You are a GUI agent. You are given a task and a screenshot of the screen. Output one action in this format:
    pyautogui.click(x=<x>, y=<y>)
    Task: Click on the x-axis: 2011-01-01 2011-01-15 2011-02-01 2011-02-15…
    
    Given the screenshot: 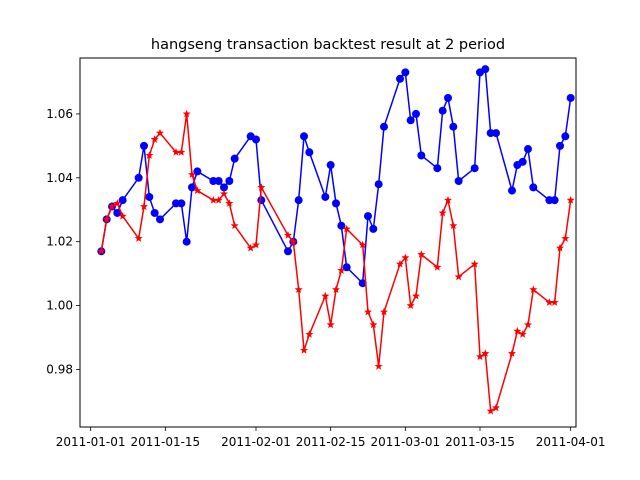 What is the action you would take?
    pyautogui.click(x=331, y=438)
    